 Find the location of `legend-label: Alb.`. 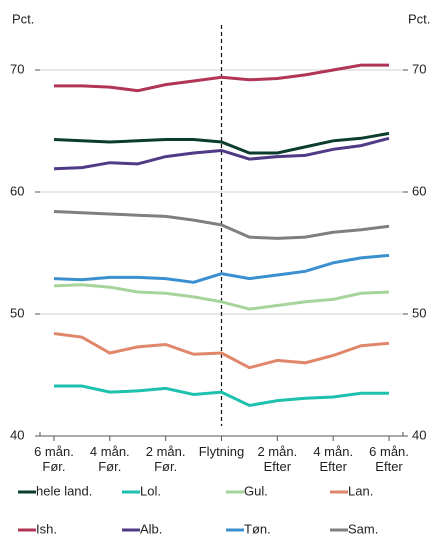

legend-label: Alb. is located at coordinates (151, 528).